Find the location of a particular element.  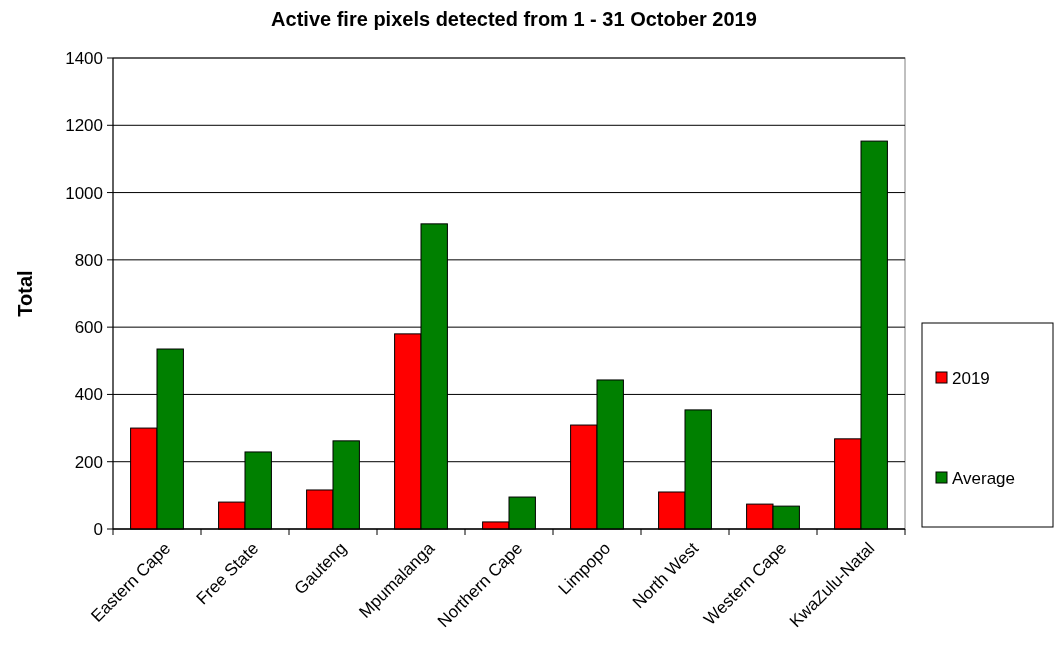

y-tick-label: 1000 is located at coordinates (84, 193).